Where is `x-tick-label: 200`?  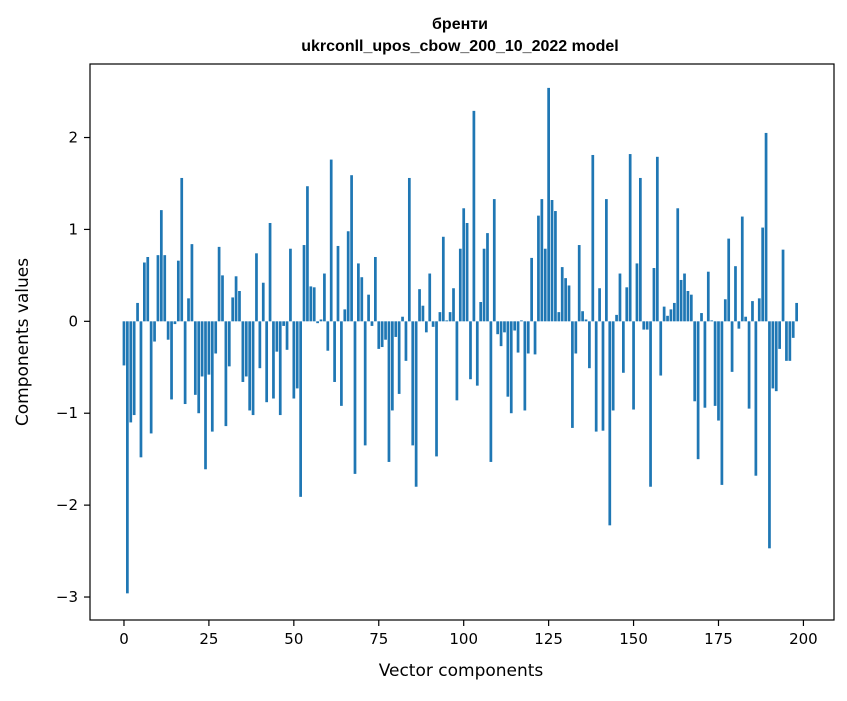 x-tick-label: 200 is located at coordinates (803, 639).